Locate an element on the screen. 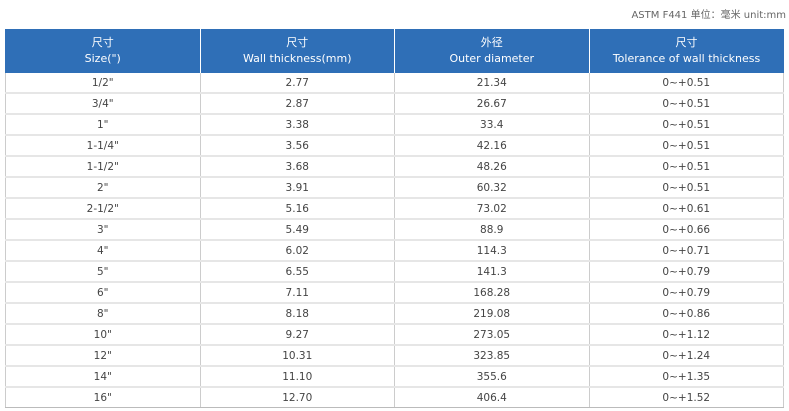 The height and width of the screenshot is (411, 789). table-row: 3" 5.49 88.9 0~+0.66 is located at coordinates (394, 230).